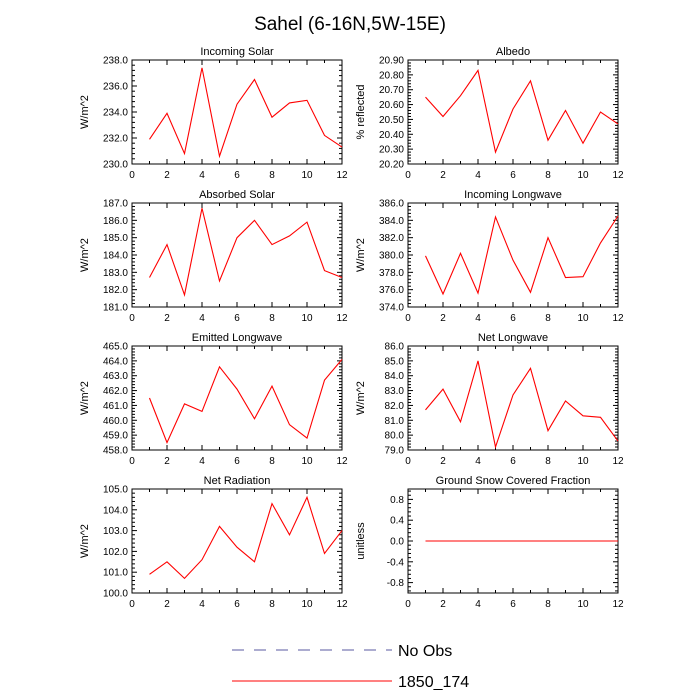 This screenshot has width=700, height=700. Describe the element at coordinates (237, 481) in the screenshot. I see `panel-title: Net Radiation` at that location.